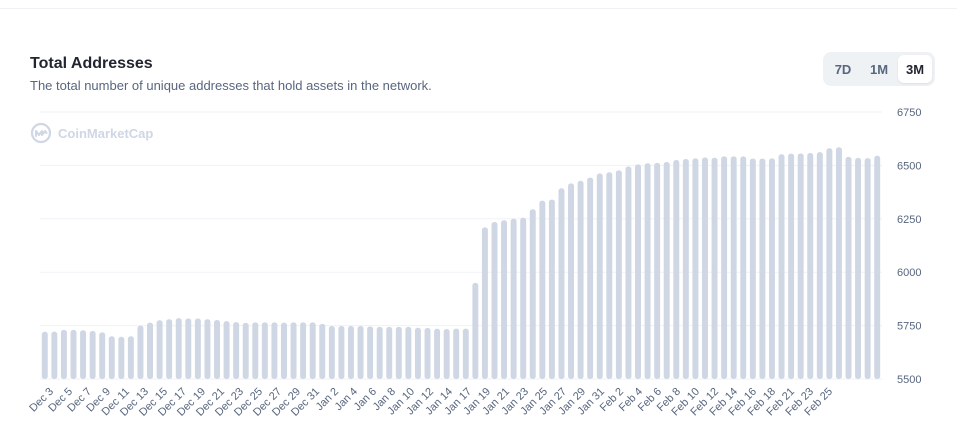 The image size is (957, 439). Describe the element at coordinates (909, 380) in the screenshot. I see `y-tick-label: 5500` at that location.